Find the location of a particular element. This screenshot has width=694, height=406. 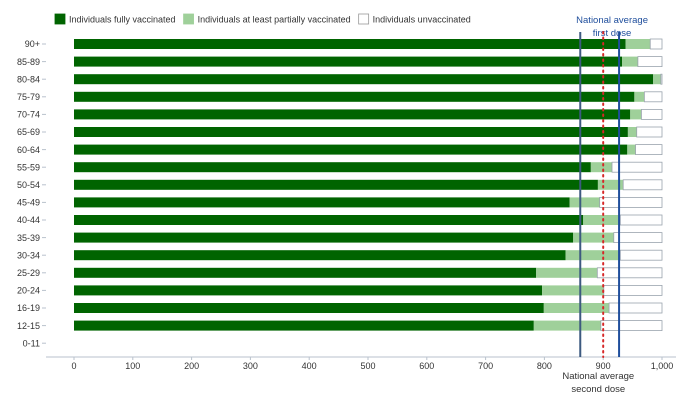

y-tick-label-17: 0-11 is located at coordinates (31, 343).